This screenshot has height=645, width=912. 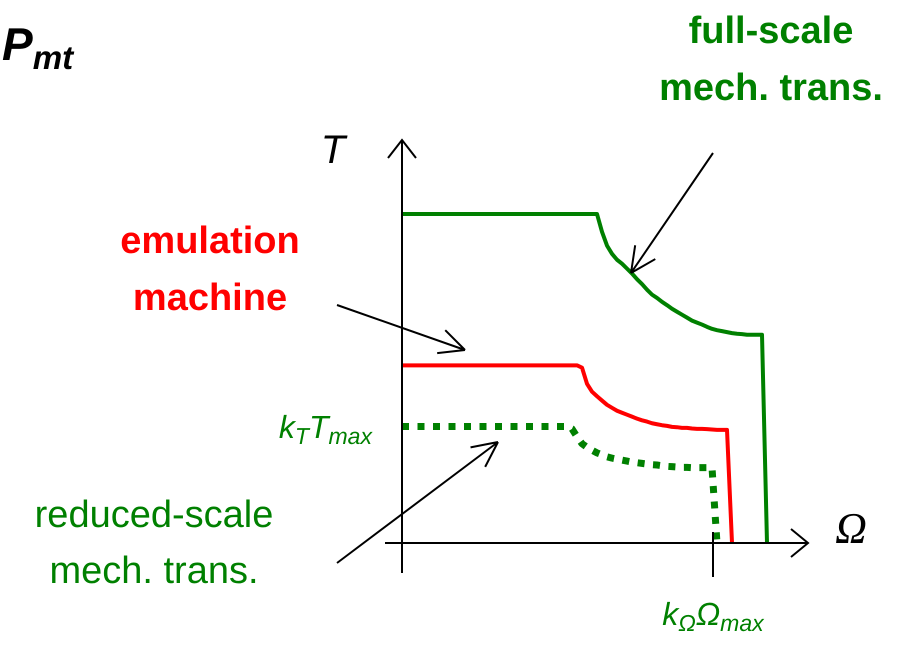 What do you see at coordinates (210, 269) in the screenshot?
I see `text: emulation machine` at bounding box center [210, 269].